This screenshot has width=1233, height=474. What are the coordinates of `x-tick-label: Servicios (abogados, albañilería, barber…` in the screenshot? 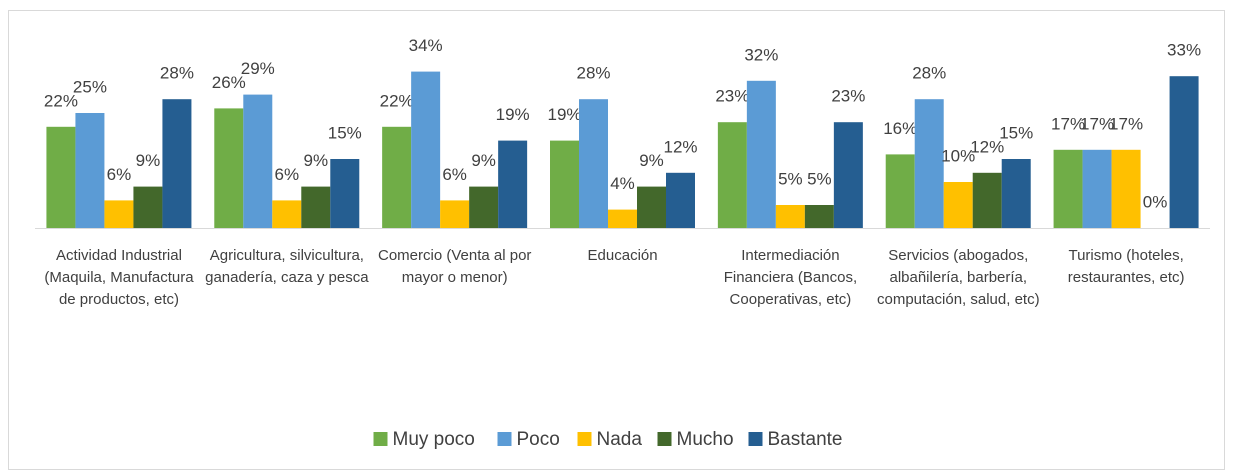 It's located at (958, 277).